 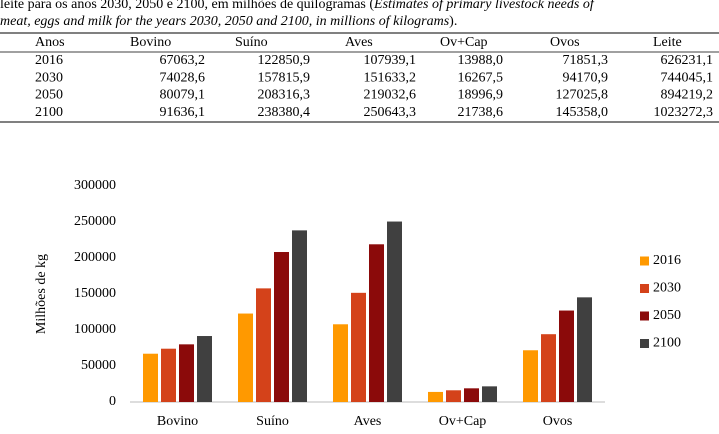 What do you see at coordinates (41, 294) in the screenshot?
I see `y-axis-label: Milhões de kg` at bounding box center [41, 294].